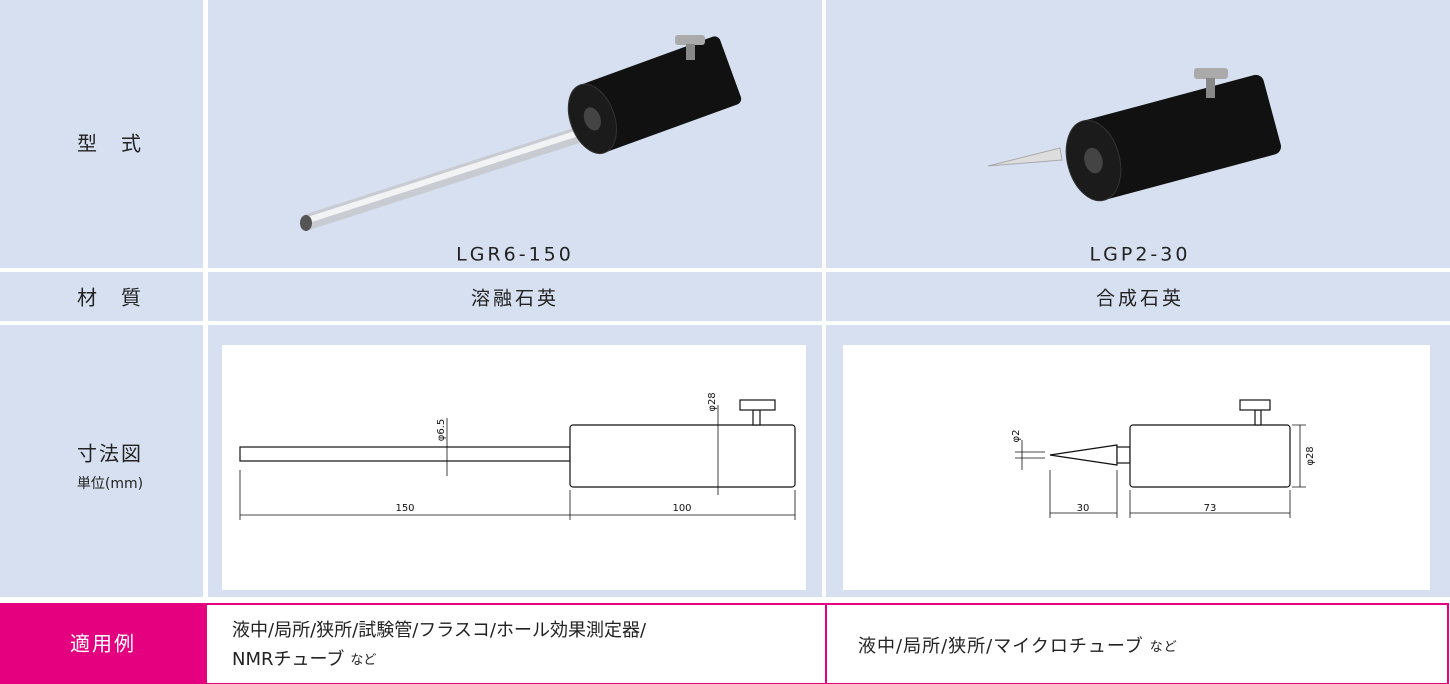 The width and height of the screenshot is (1450, 684). I want to click on dim-label: φ2, so click(1016, 436).